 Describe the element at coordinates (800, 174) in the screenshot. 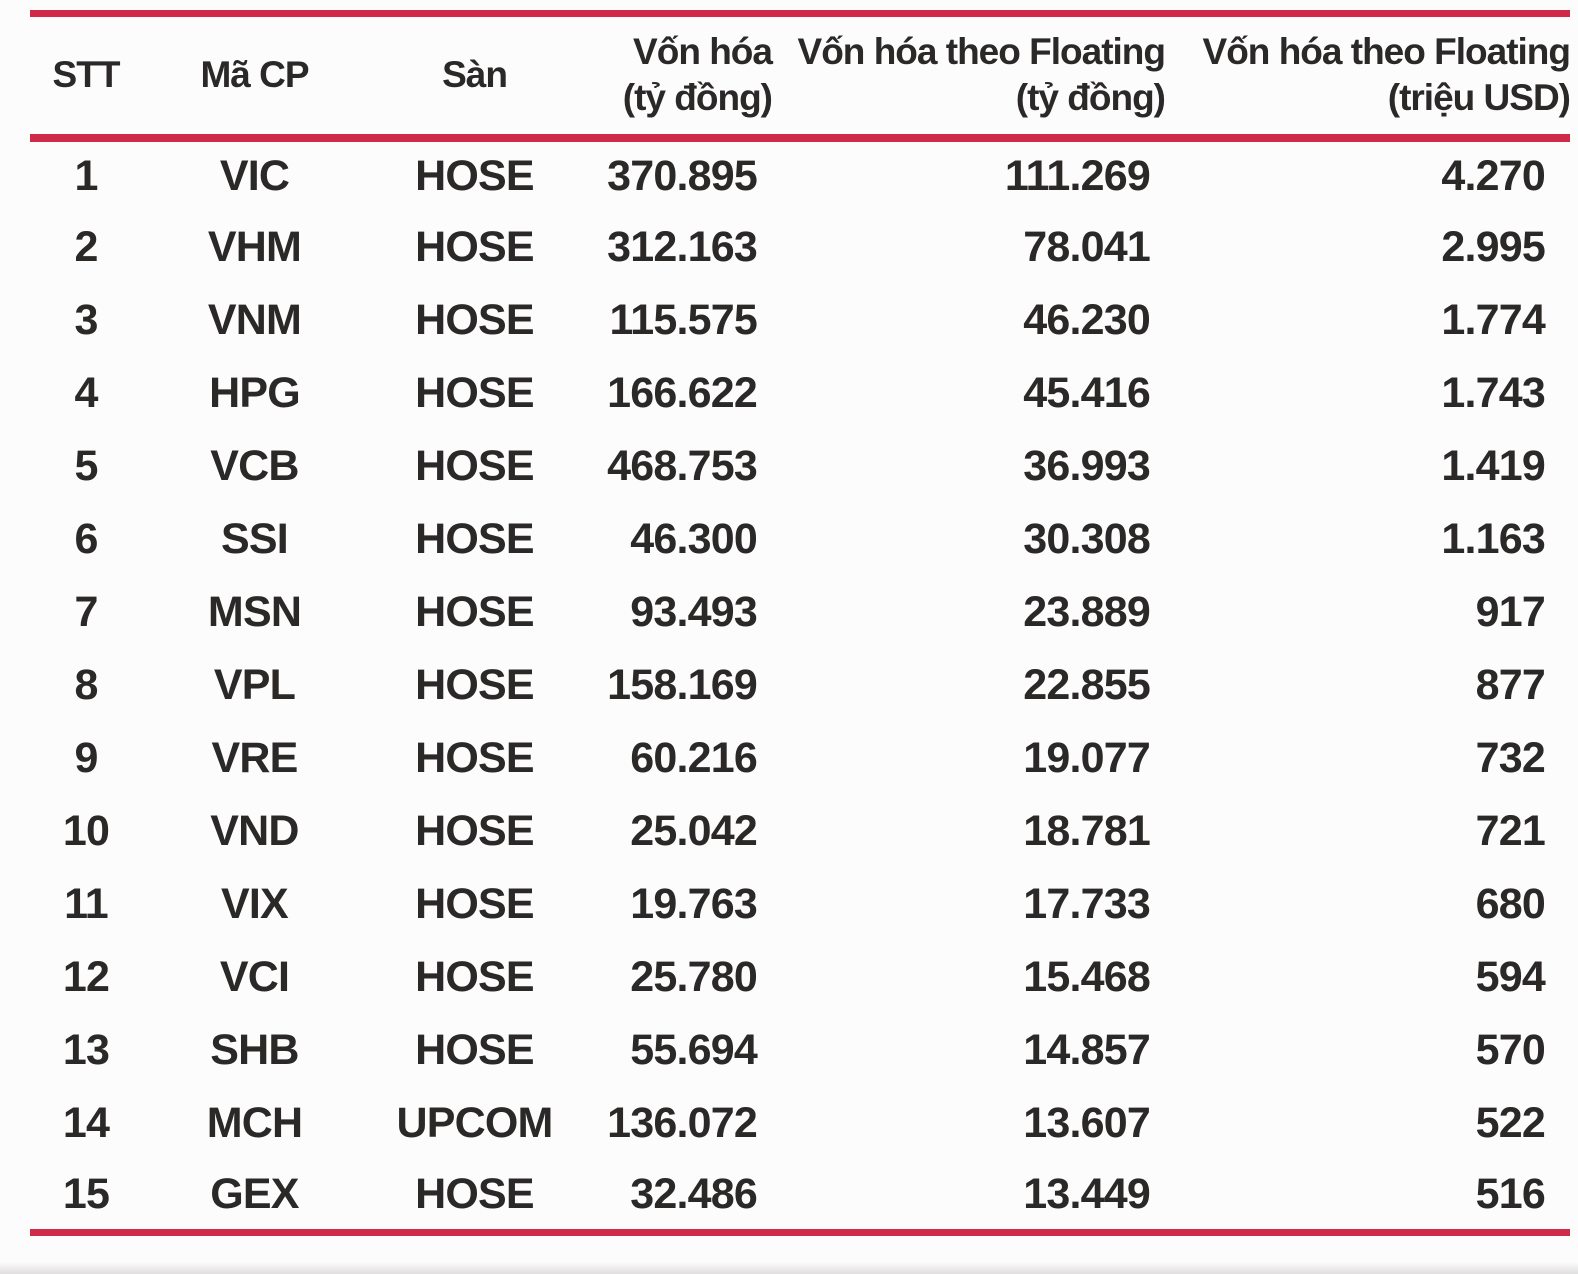

I see `table-row: 1 VIC HOSE 370.895 111.269 4.270` at that location.